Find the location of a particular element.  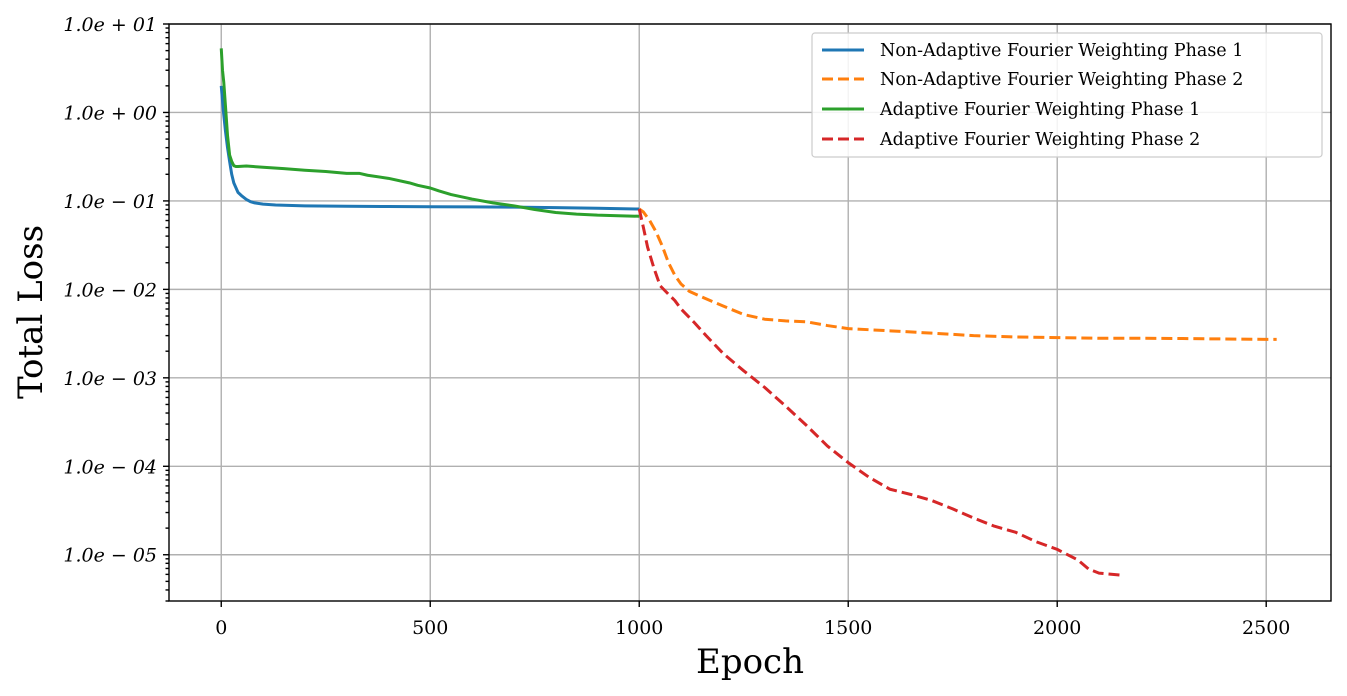

legend-label-adaptive-phase-2: Adaptive Fourier Weighting Phase 2 is located at coordinates (1039, 140).